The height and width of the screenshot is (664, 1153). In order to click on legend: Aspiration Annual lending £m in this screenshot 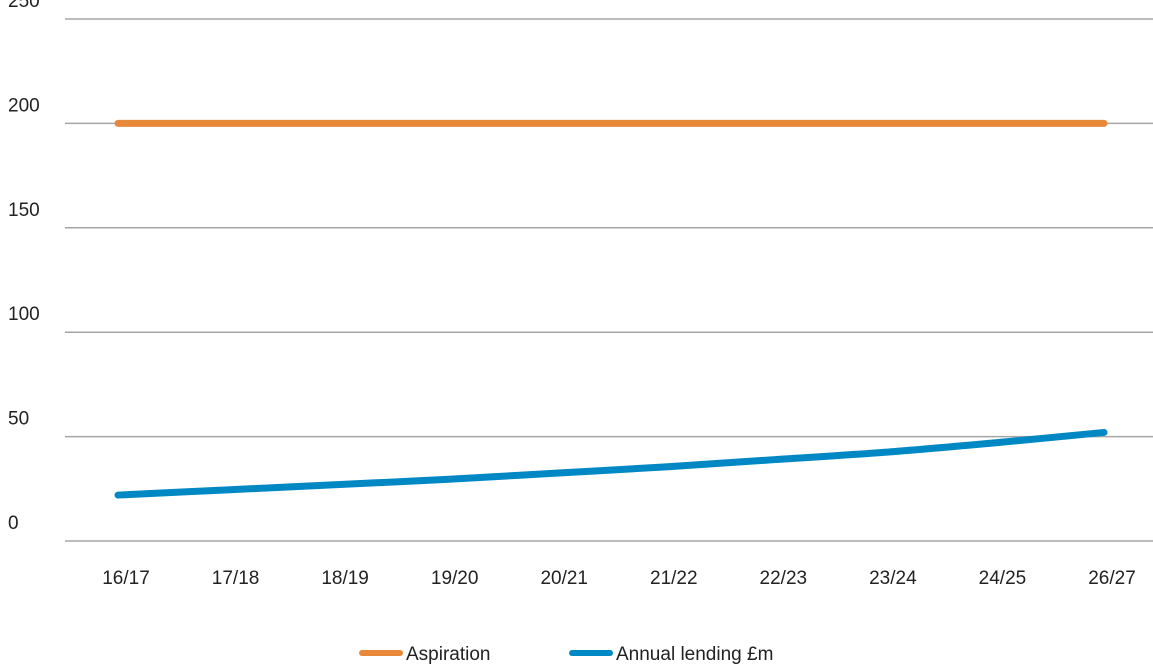, I will do `click(566, 654)`.